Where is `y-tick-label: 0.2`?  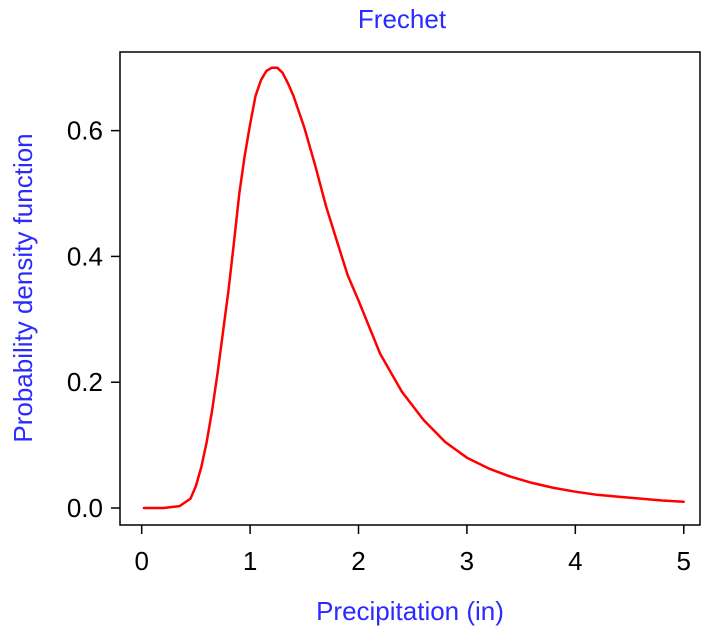
y-tick-label: 0.2 is located at coordinates (85, 382).